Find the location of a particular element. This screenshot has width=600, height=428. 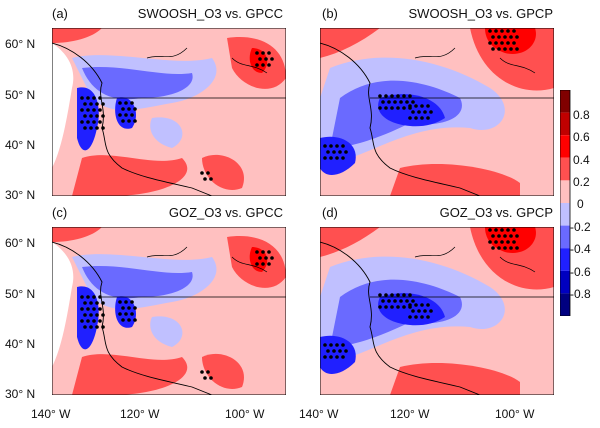

no-data-area is located at coordinates (63, 105).